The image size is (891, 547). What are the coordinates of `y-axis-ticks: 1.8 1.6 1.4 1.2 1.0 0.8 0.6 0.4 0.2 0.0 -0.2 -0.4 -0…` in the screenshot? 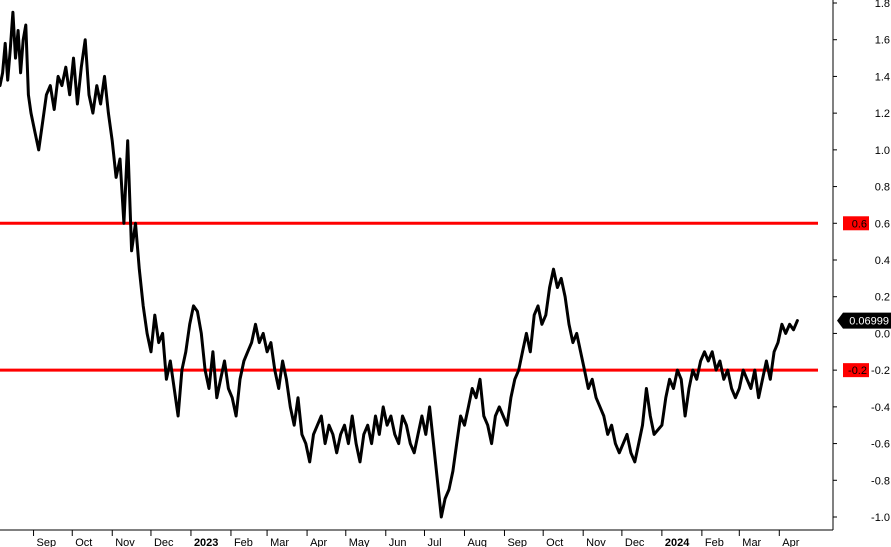 It's located at (861, 262).